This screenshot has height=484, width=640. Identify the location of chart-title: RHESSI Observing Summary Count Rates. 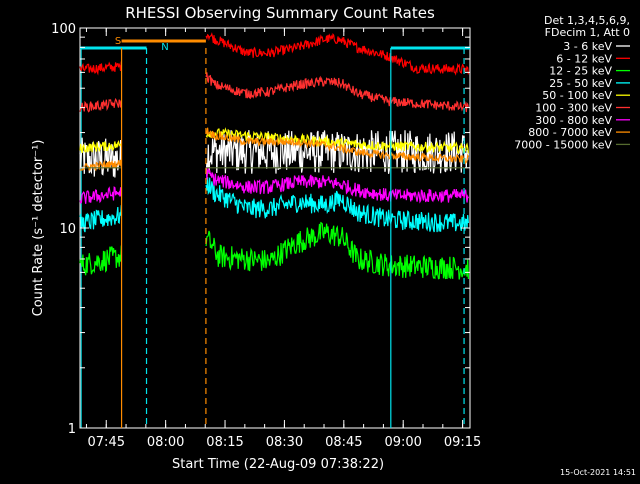
(280, 13).